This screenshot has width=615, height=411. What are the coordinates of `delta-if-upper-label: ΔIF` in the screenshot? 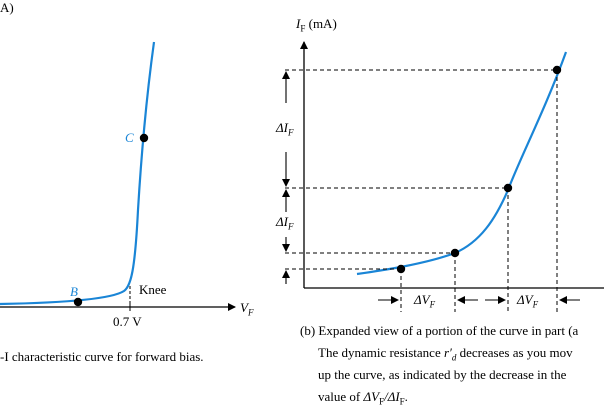 It's located at (284, 130).